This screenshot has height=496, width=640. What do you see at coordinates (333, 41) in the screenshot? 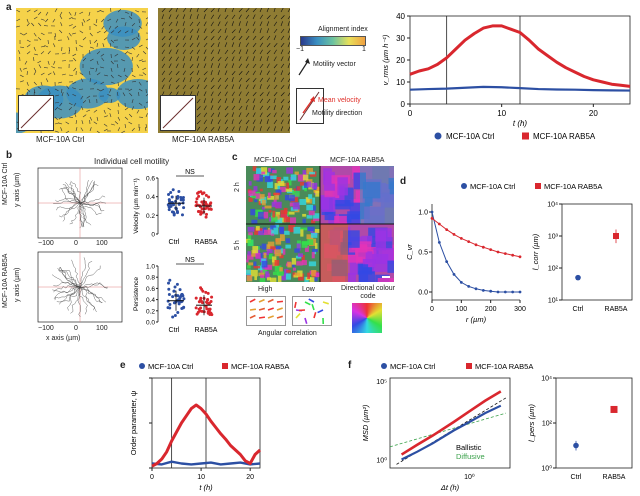
I see `alignment-colorbar` at bounding box center [333, 41].